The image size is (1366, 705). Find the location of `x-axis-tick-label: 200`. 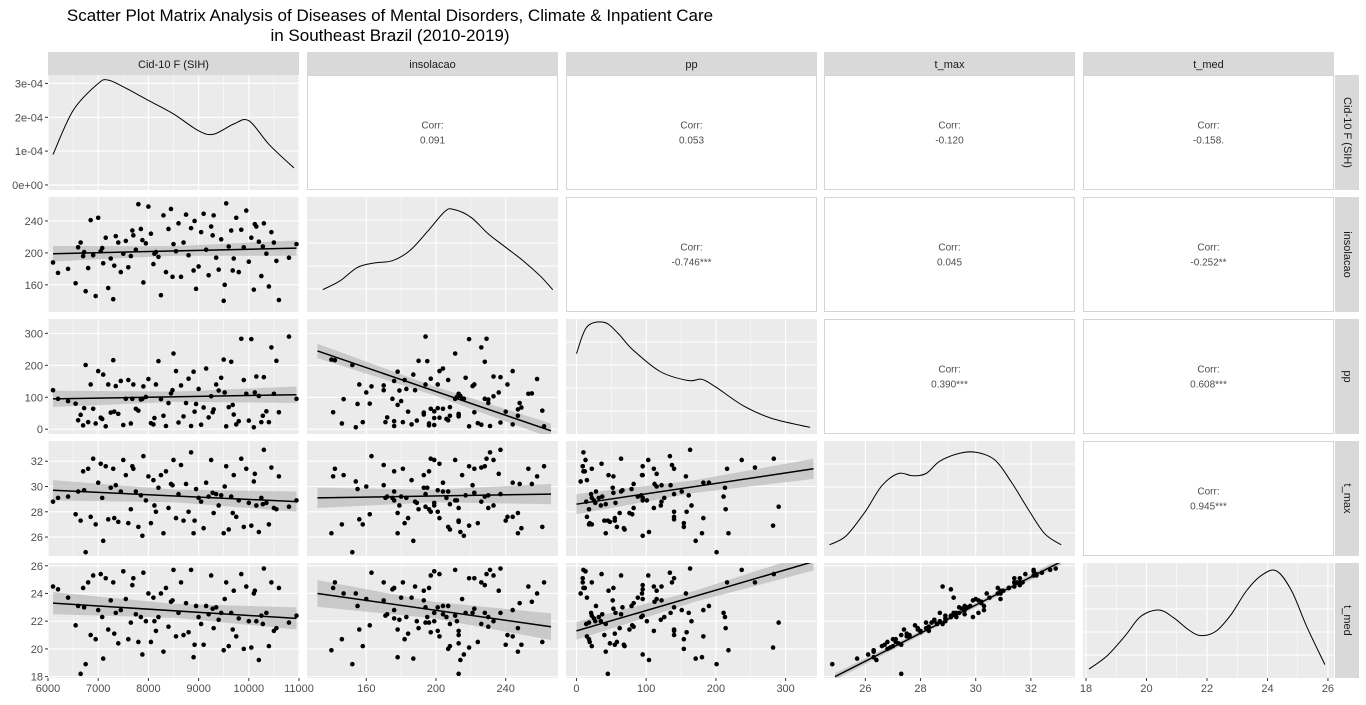

x-axis-tick-label: 200 is located at coordinates (436, 689).